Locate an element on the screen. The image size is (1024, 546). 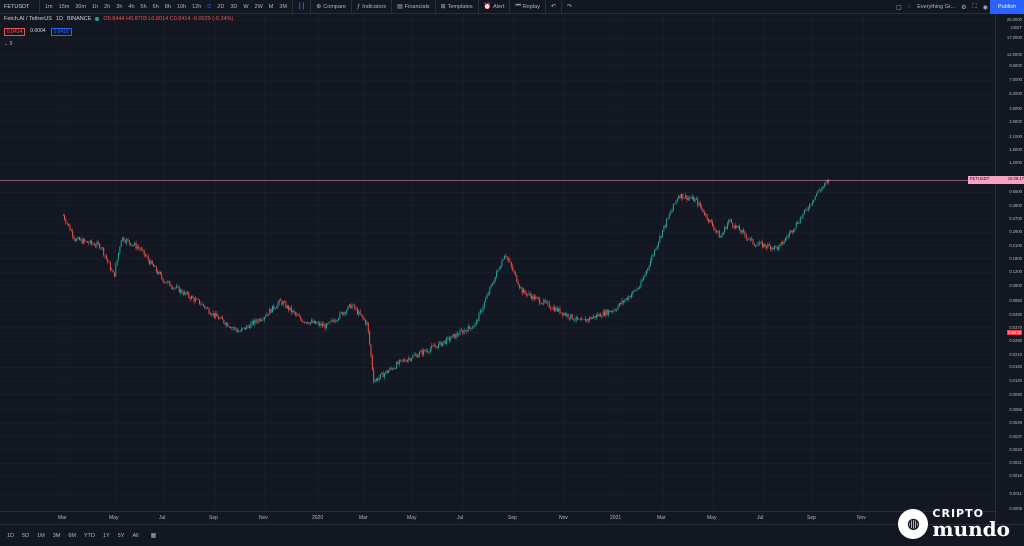
range-1M: 1M is located at coordinates (41, 535).